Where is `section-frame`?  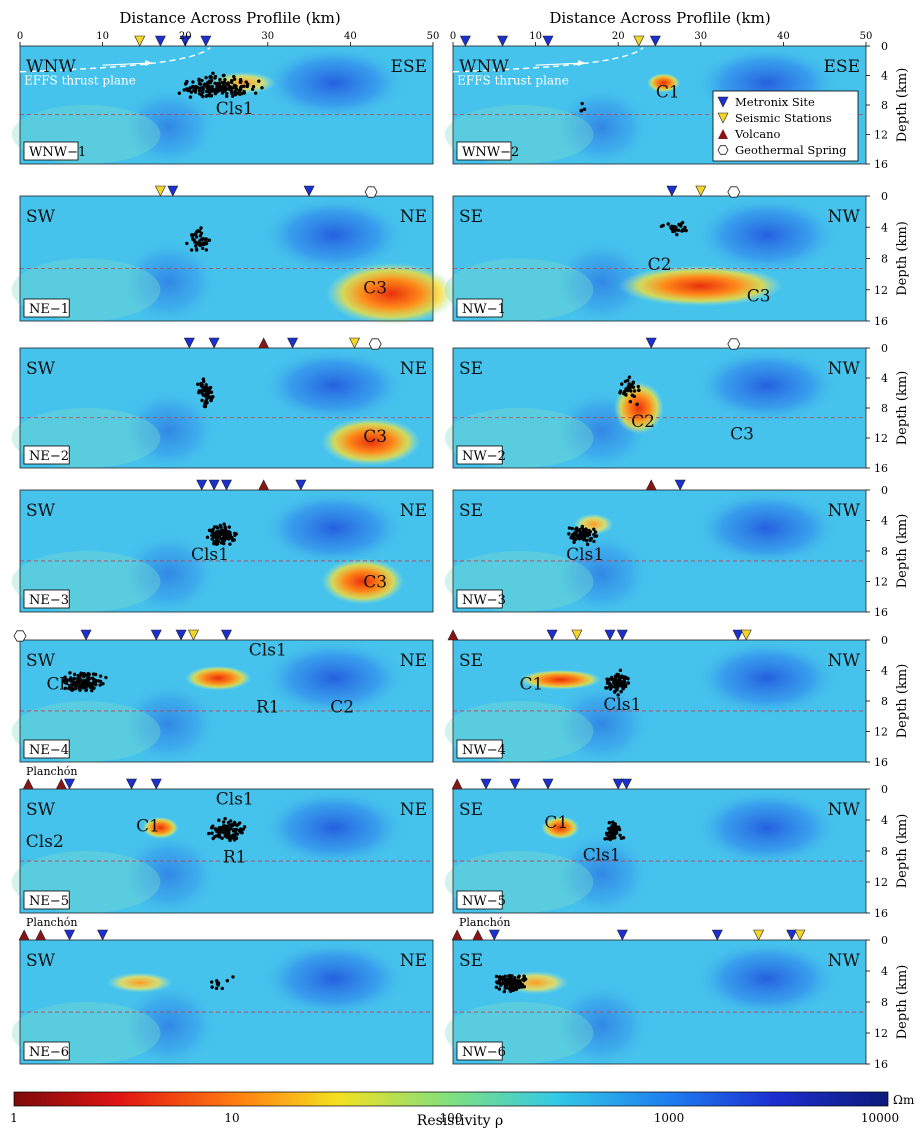
section-frame is located at coordinates (226, 258).